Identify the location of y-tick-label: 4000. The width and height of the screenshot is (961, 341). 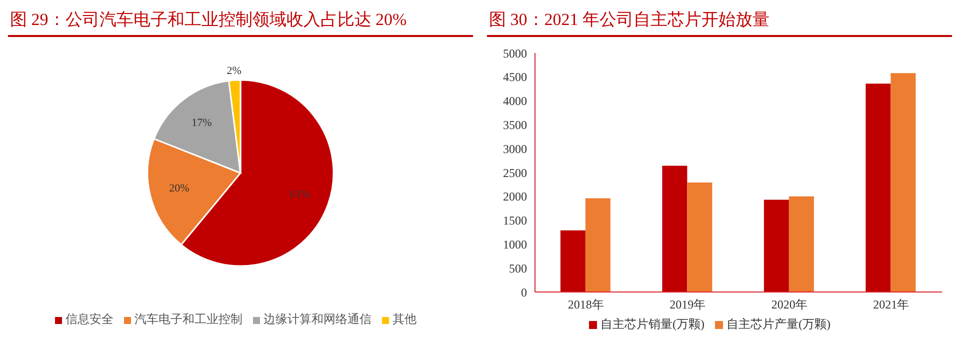
(515, 101).